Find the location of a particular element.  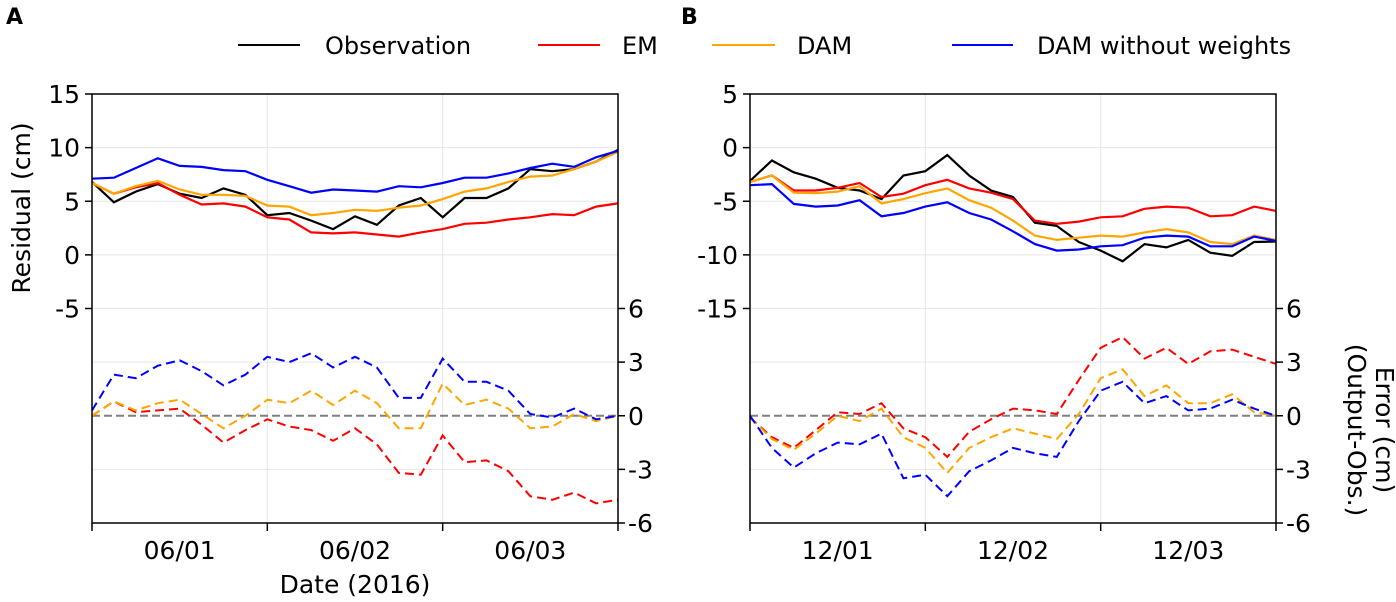

legend-label-em: EM is located at coordinates (640, 46).